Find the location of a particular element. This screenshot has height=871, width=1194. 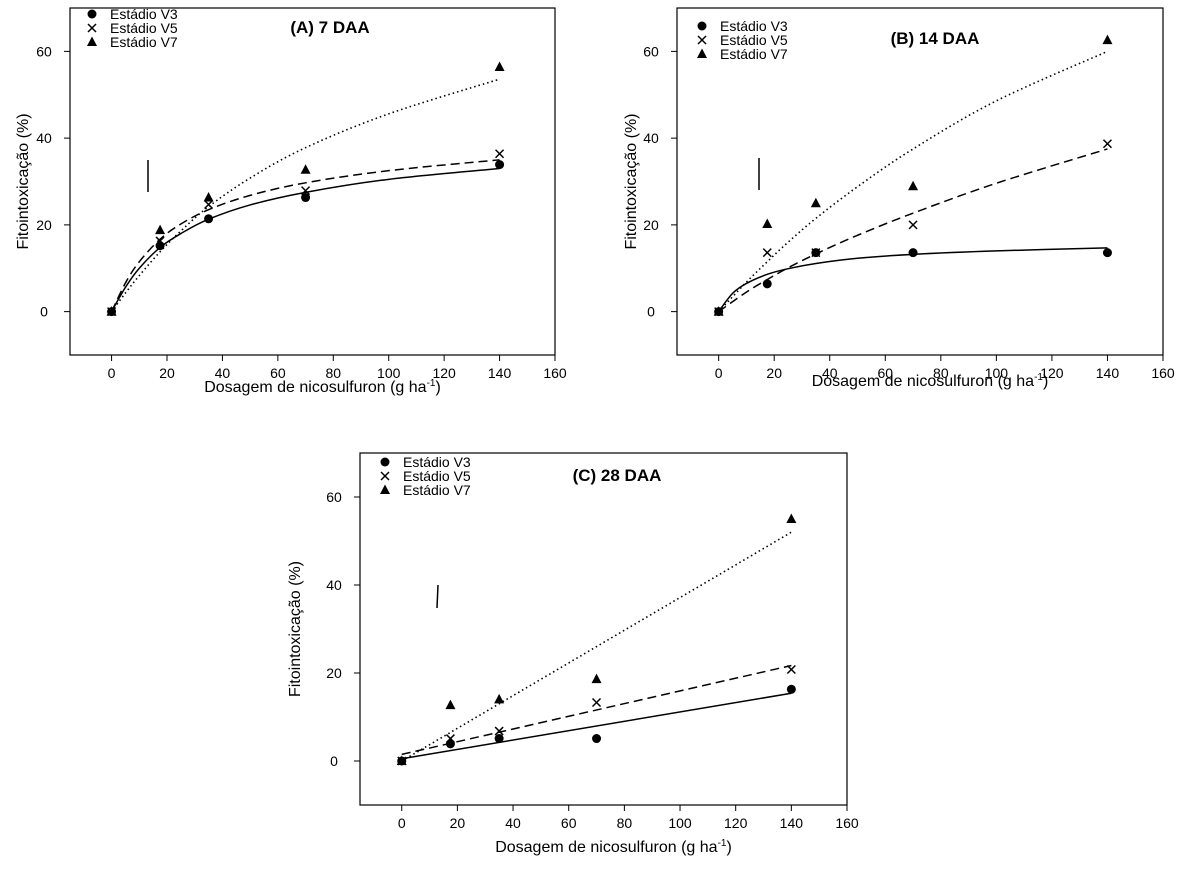

y-tick-label: 0 is located at coordinates (44, 312).